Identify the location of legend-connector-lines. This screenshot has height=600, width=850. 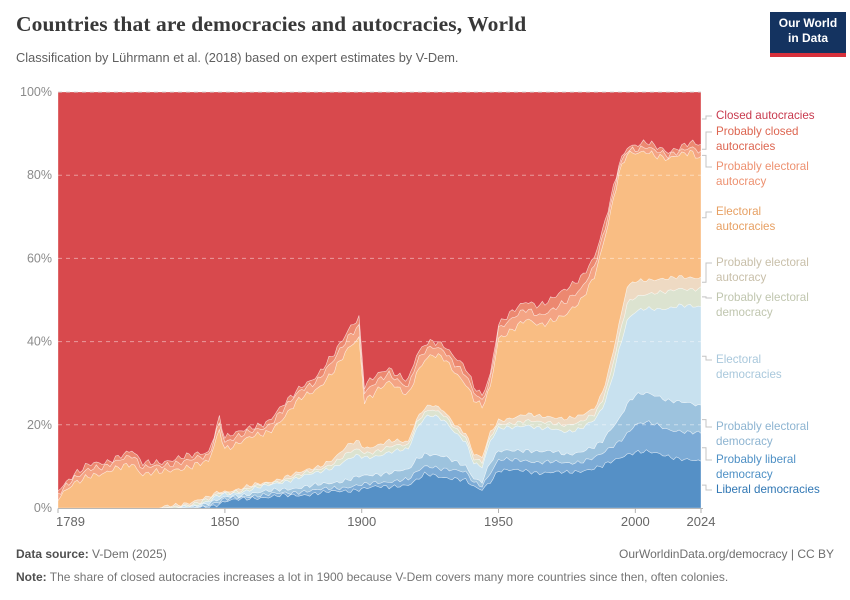
(707, 303).